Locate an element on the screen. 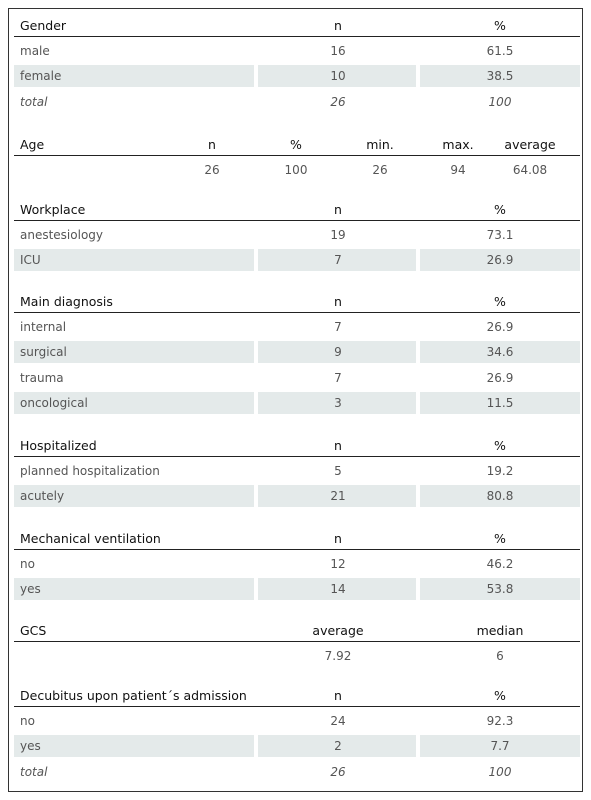 This screenshot has height=800, width=591. cell: 34.6 is located at coordinates (500, 352).